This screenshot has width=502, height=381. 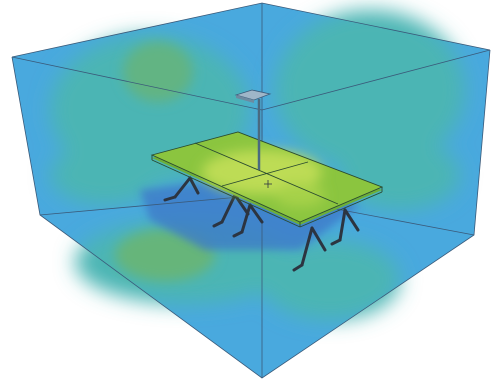 What do you see at coordinates (253, 129) in the screenshot?
I see `pendant-luminaire` at bounding box center [253, 129].